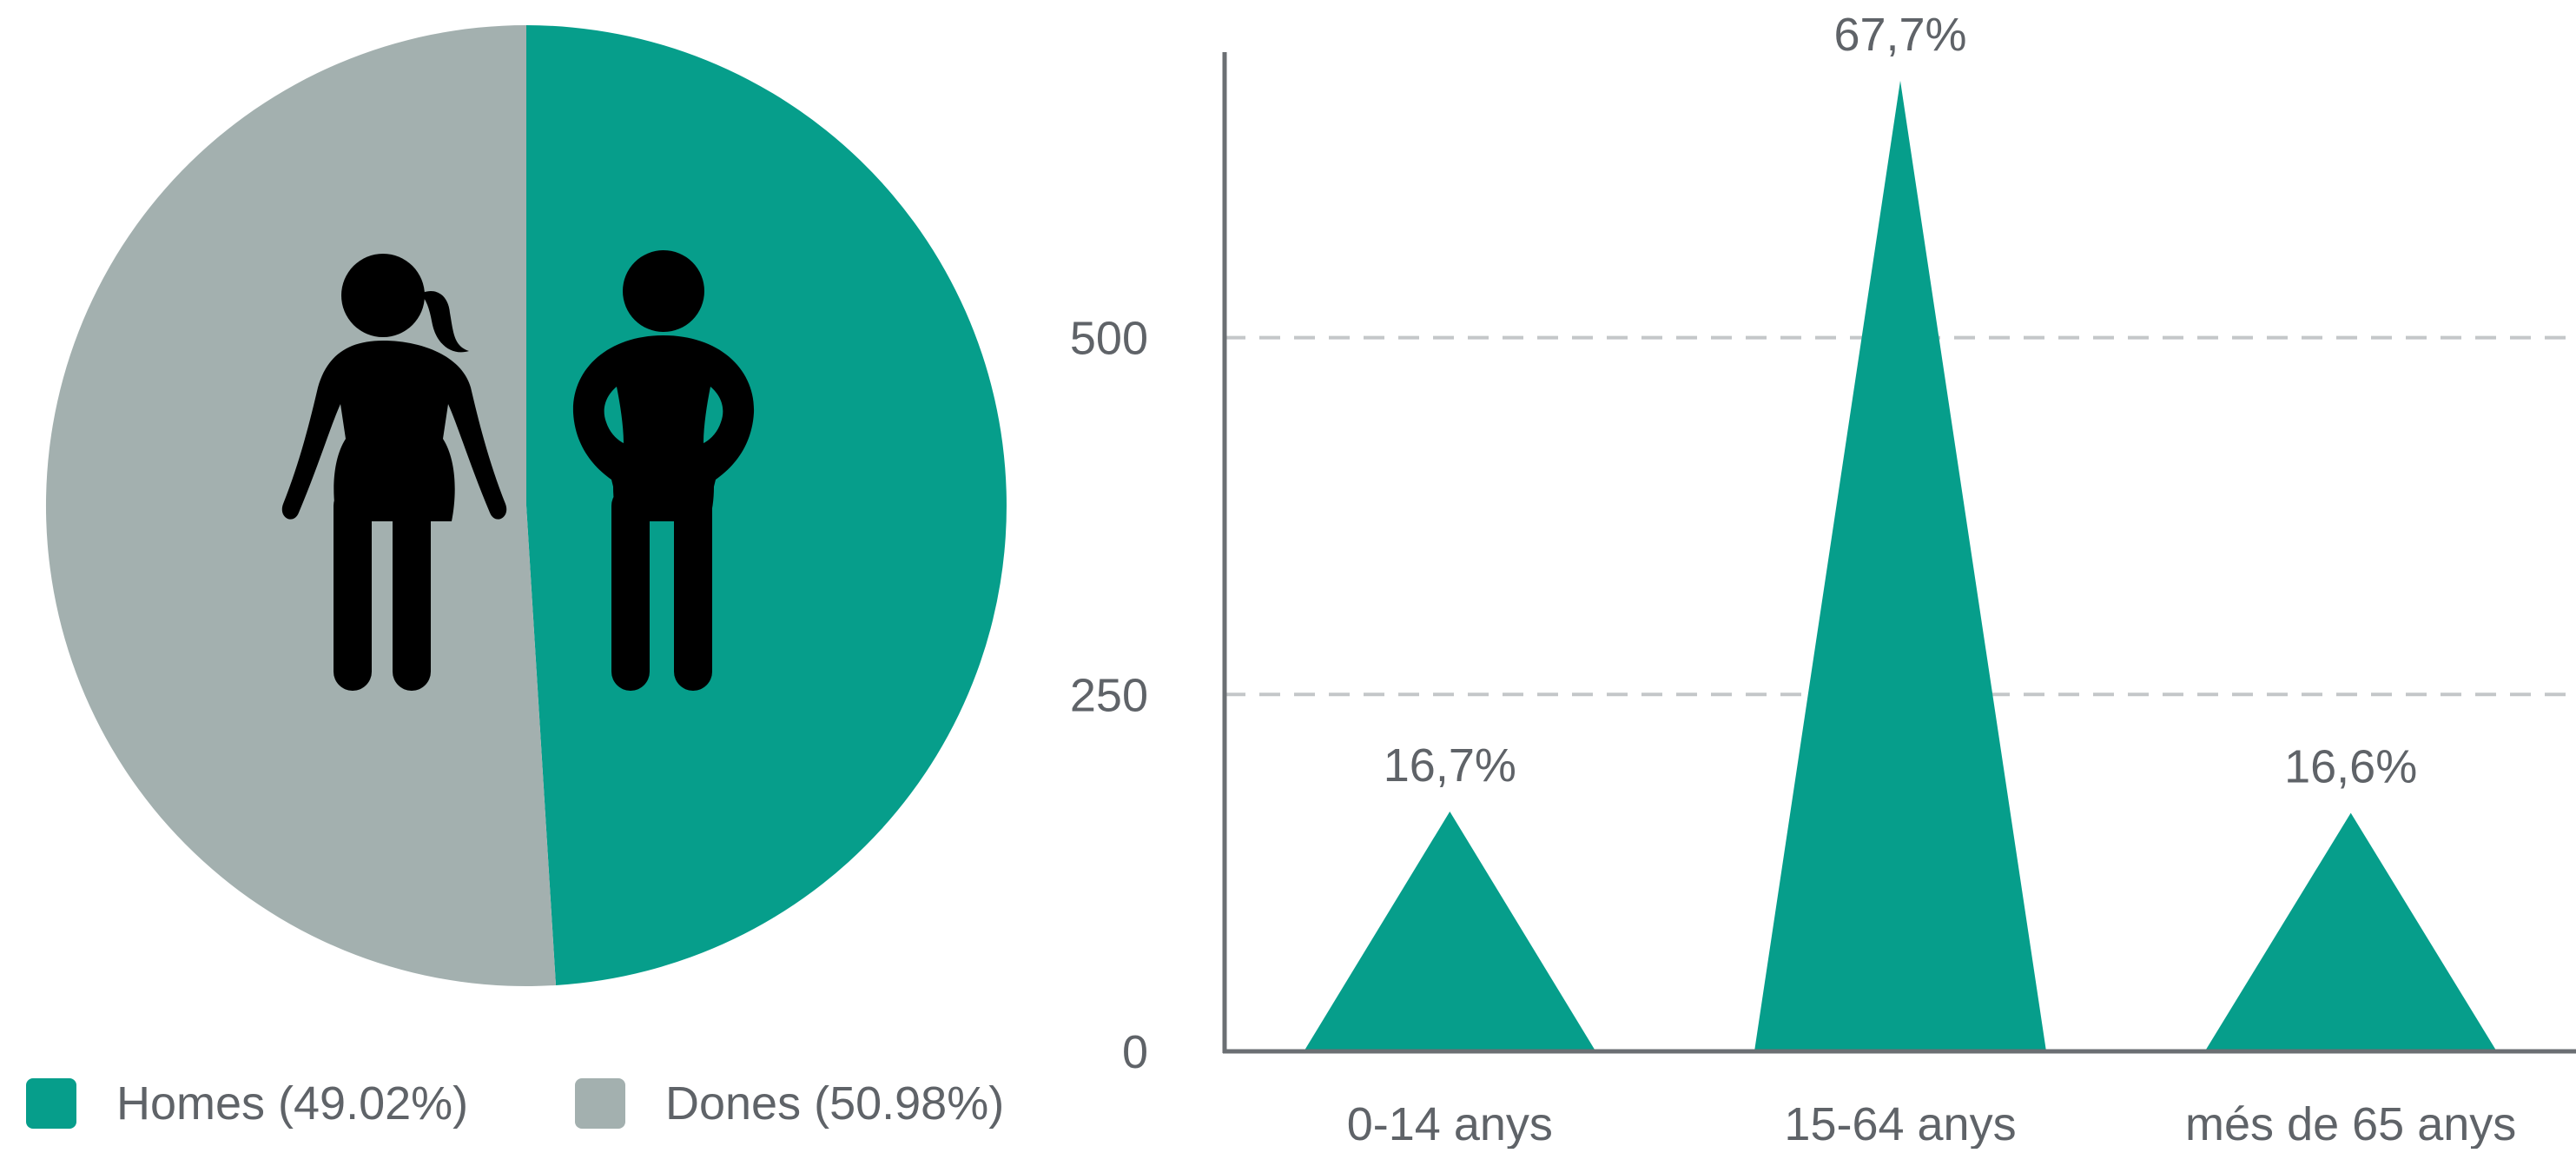 The width and height of the screenshot is (2576, 1153). Describe the element at coordinates (1450, 1123) in the screenshot. I see `x-tick-label-1: 0-14 anys` at that location.